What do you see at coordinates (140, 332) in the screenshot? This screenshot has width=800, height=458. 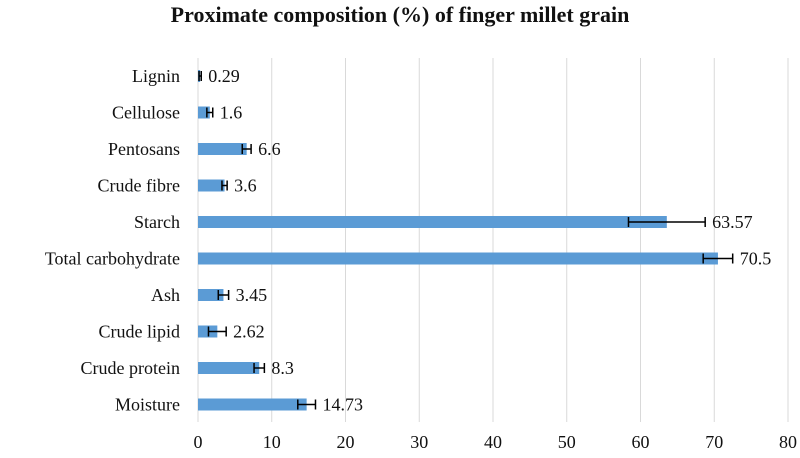 I see `category-label: Crude lipid` at bounding box center [140, 332].